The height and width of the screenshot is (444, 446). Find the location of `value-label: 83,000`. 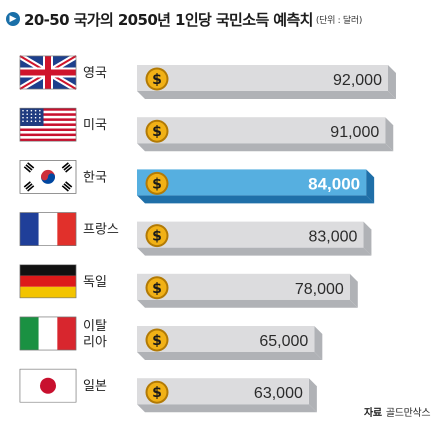

value-label: 83,000 is located at coordinates (332, 237).